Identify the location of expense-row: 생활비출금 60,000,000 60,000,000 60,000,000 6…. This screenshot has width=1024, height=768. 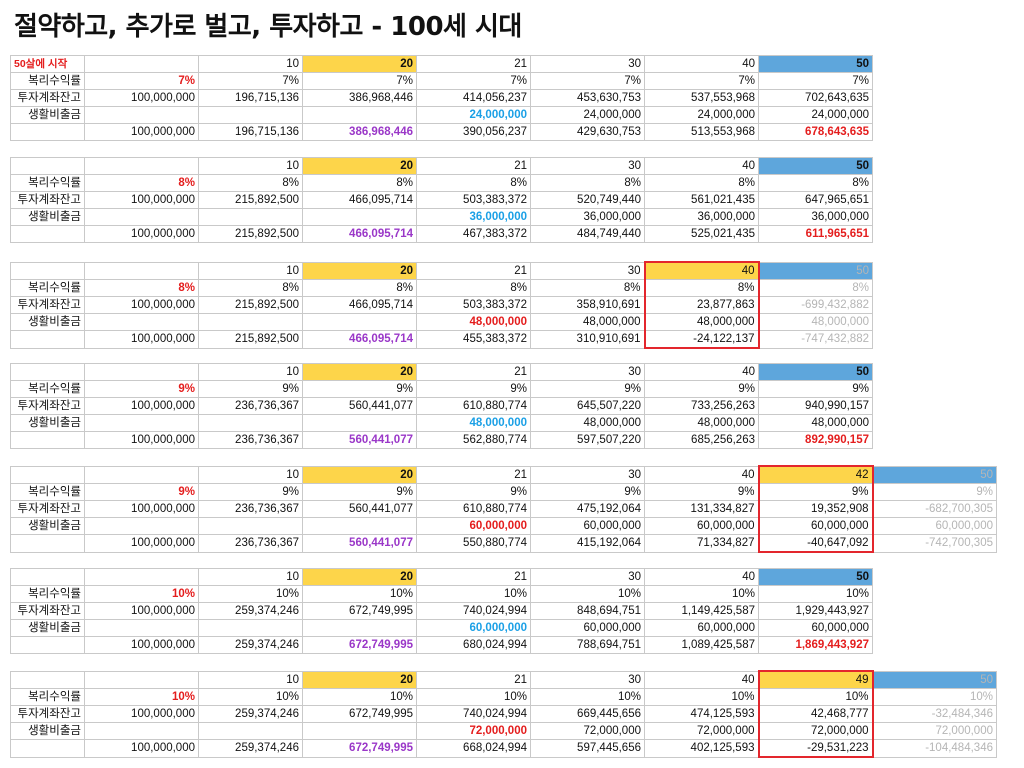
(503, 526).